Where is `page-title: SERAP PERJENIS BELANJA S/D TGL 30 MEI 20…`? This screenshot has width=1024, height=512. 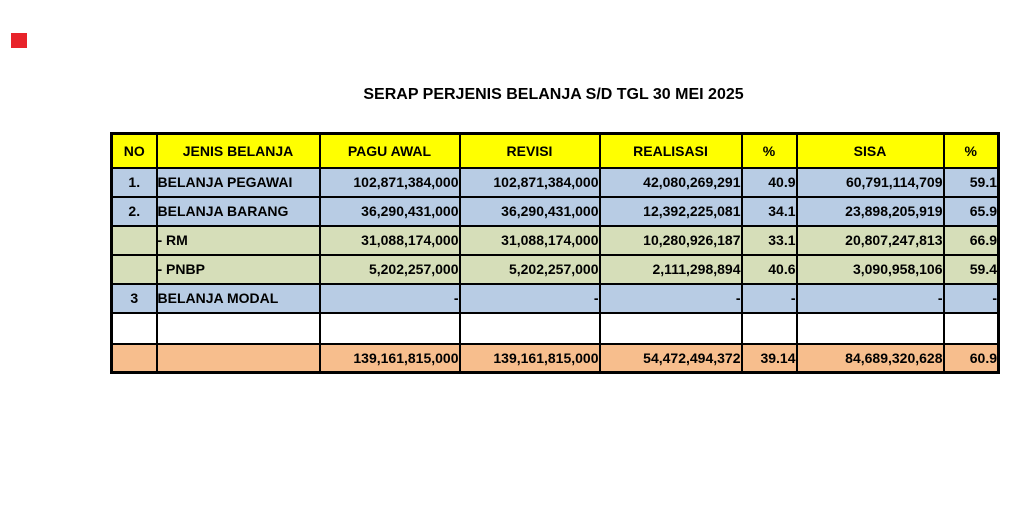 page-title: SERAP PERJENIS BELANJA S/D TGL 30 MEI 20… is located at coordinates (553, 94).